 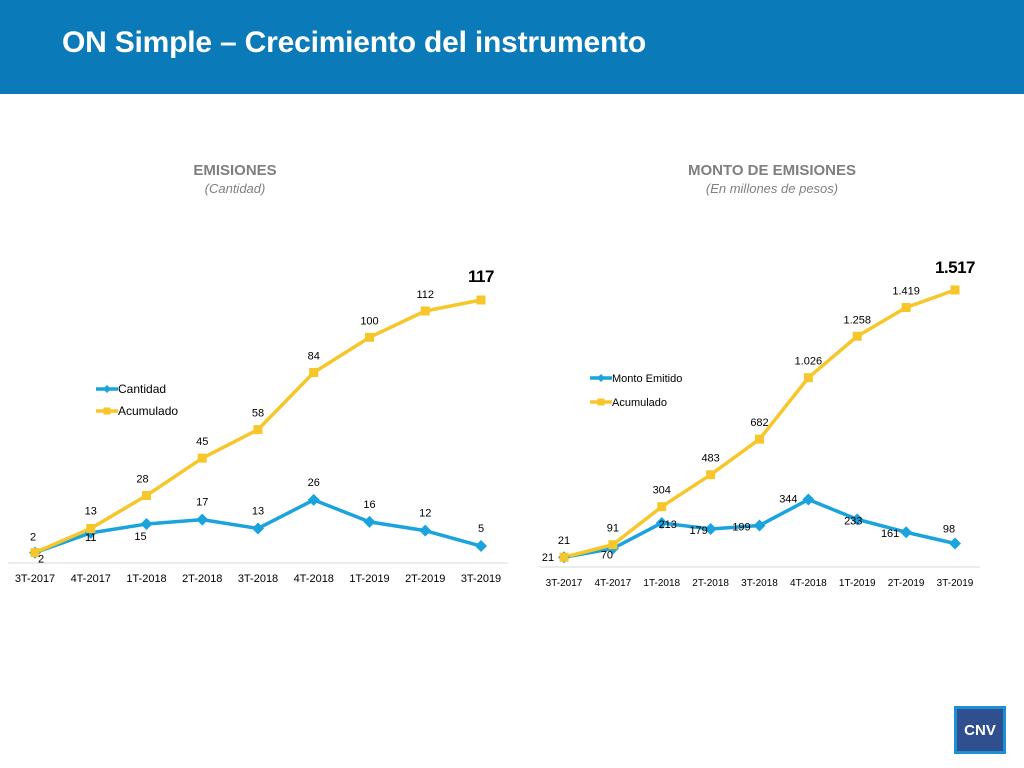 What do you see at coordinates (202, 442) in the screenshot?
I see `data-label: 45` at bounding box center [202, 442].